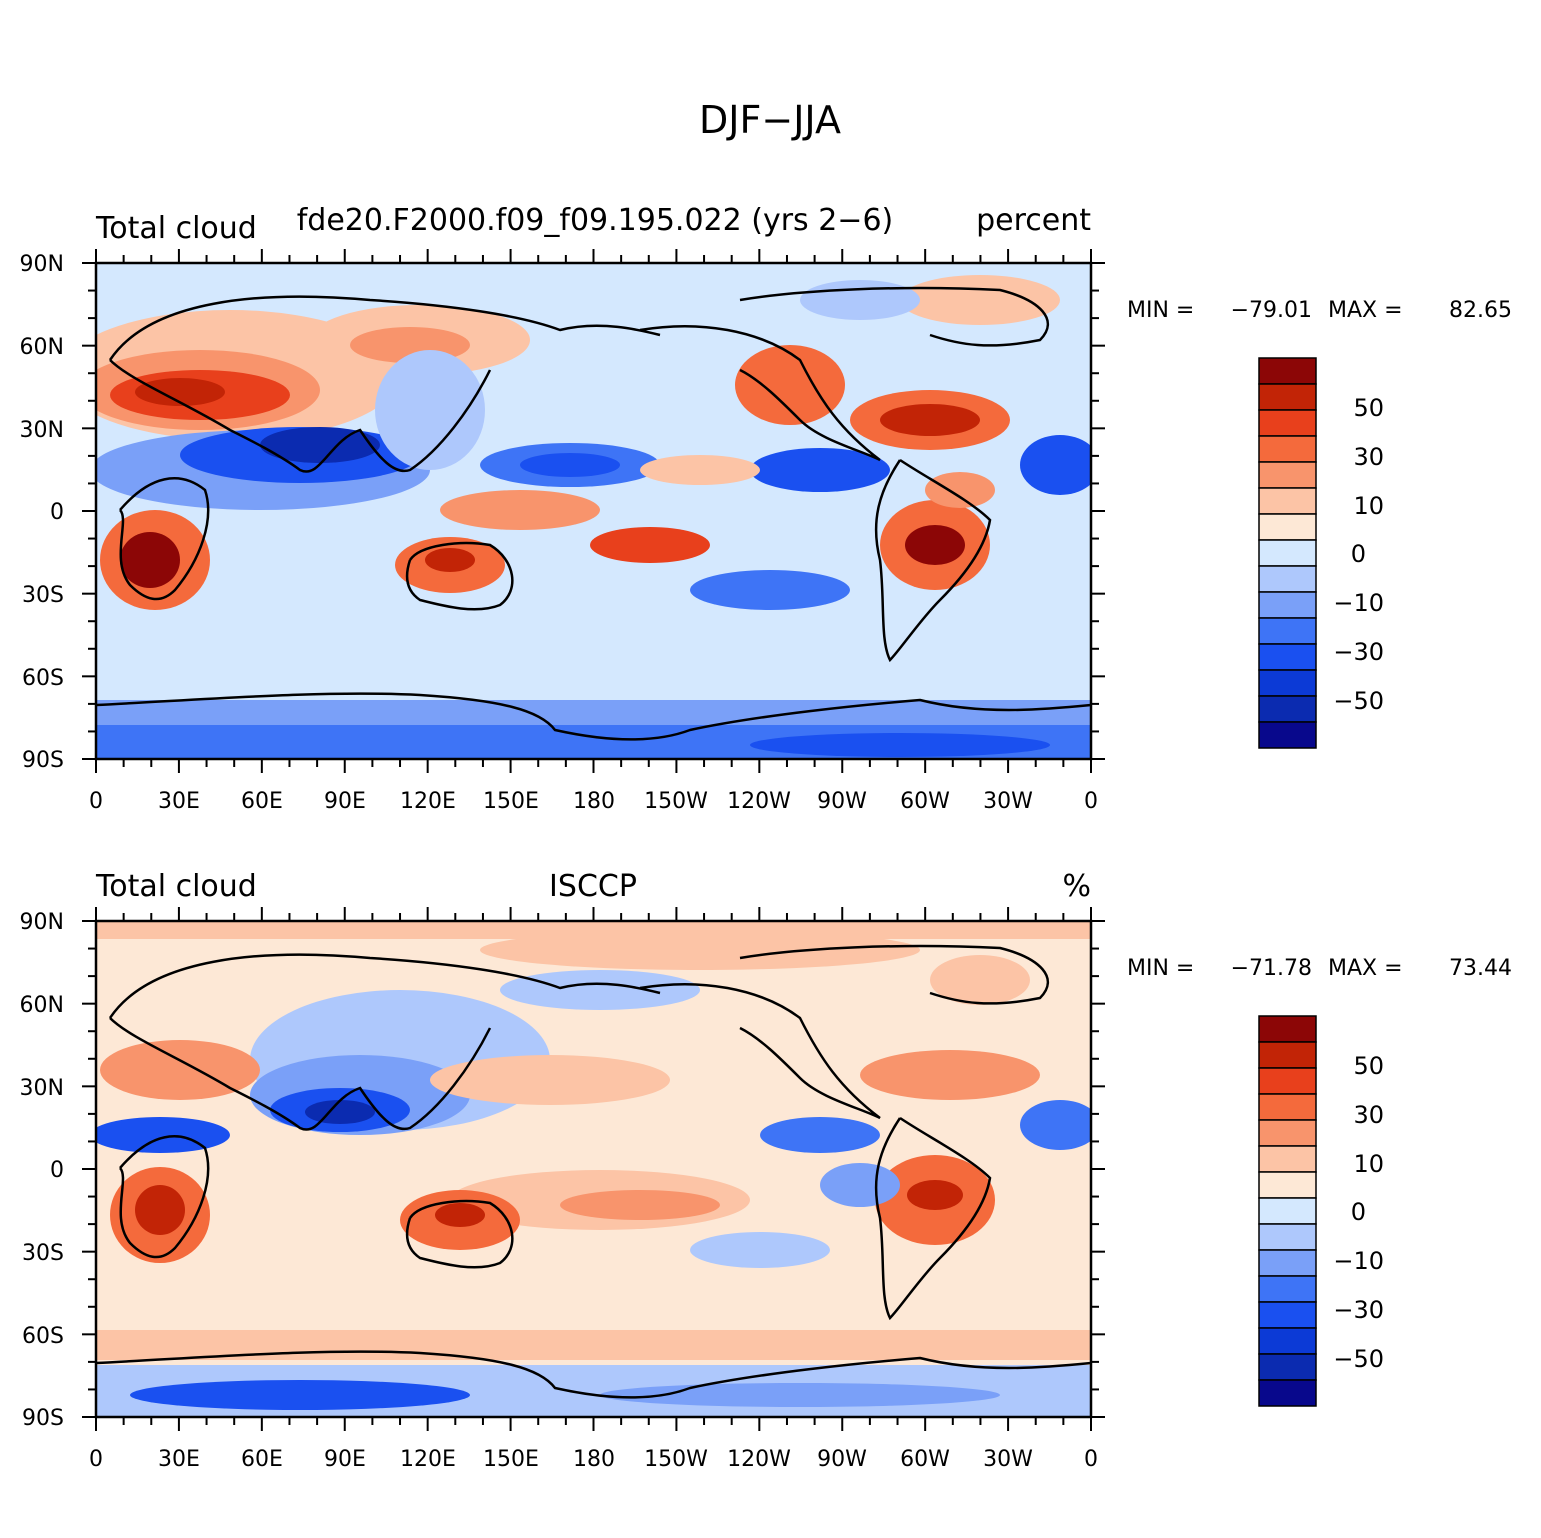  What do you see at coordinates (1271, 310) in the screenshot?
I see `min-value: −79.01` at bounding box center [1271, 310].